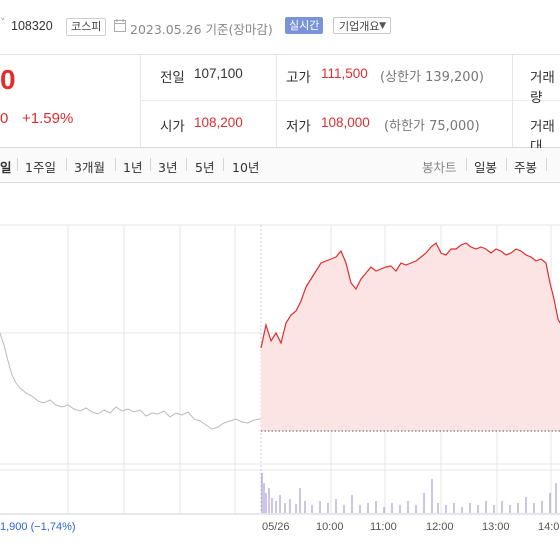 Image resolution: width=560 pixels, height=560 pixels. Describe the element at coordinates (382, 26) in the screenshot. I see `chevron-down-icon: ▼` at that location.